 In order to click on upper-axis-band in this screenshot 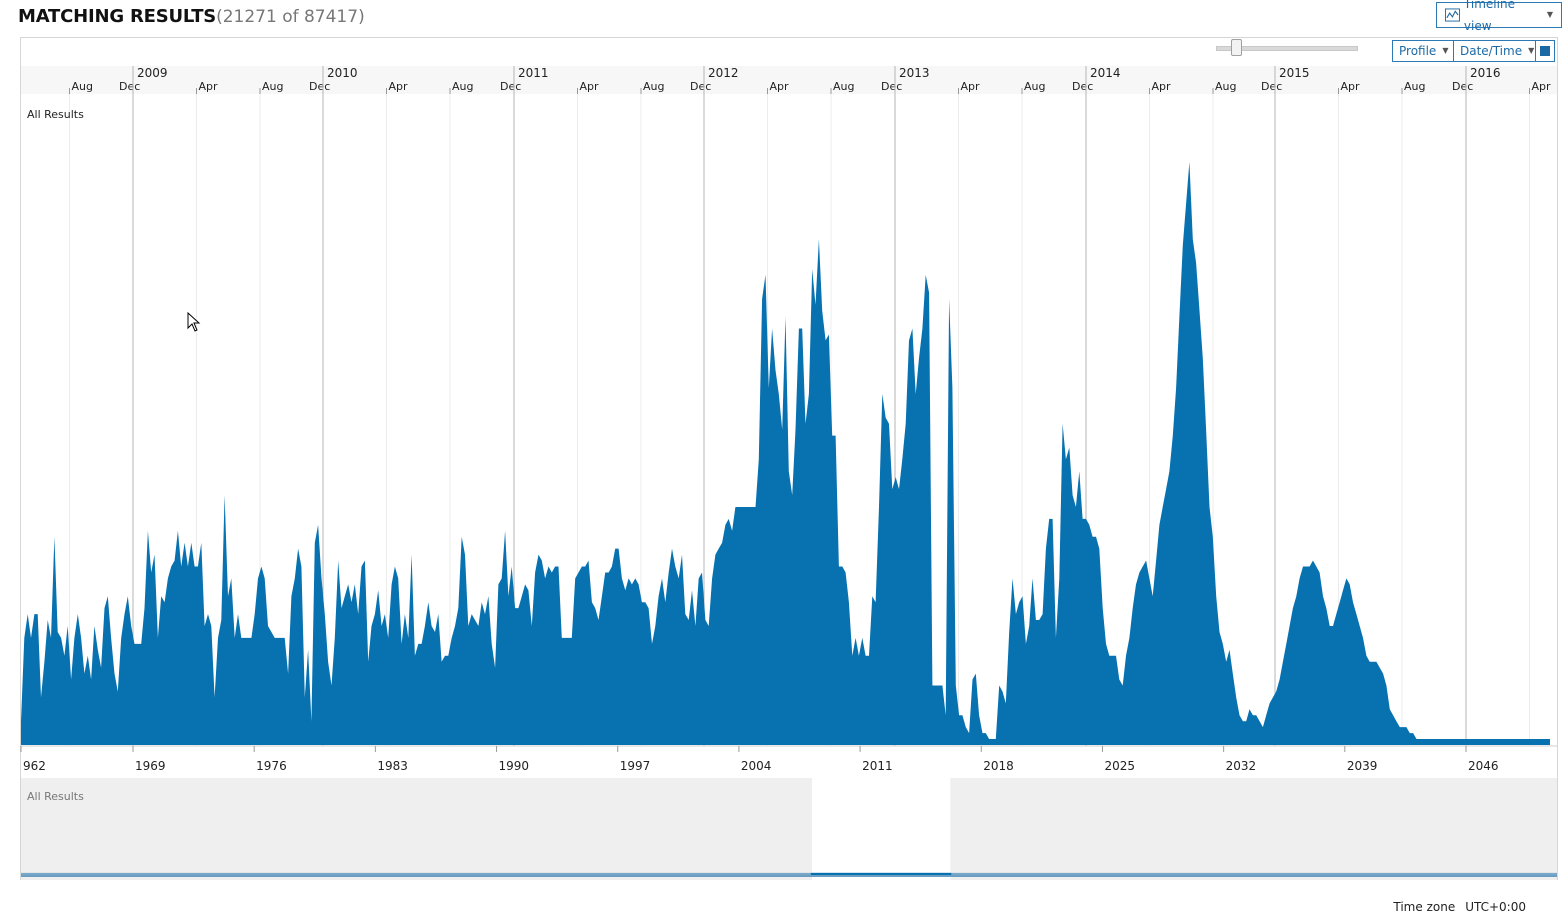, I will do `click(789, 80)`.